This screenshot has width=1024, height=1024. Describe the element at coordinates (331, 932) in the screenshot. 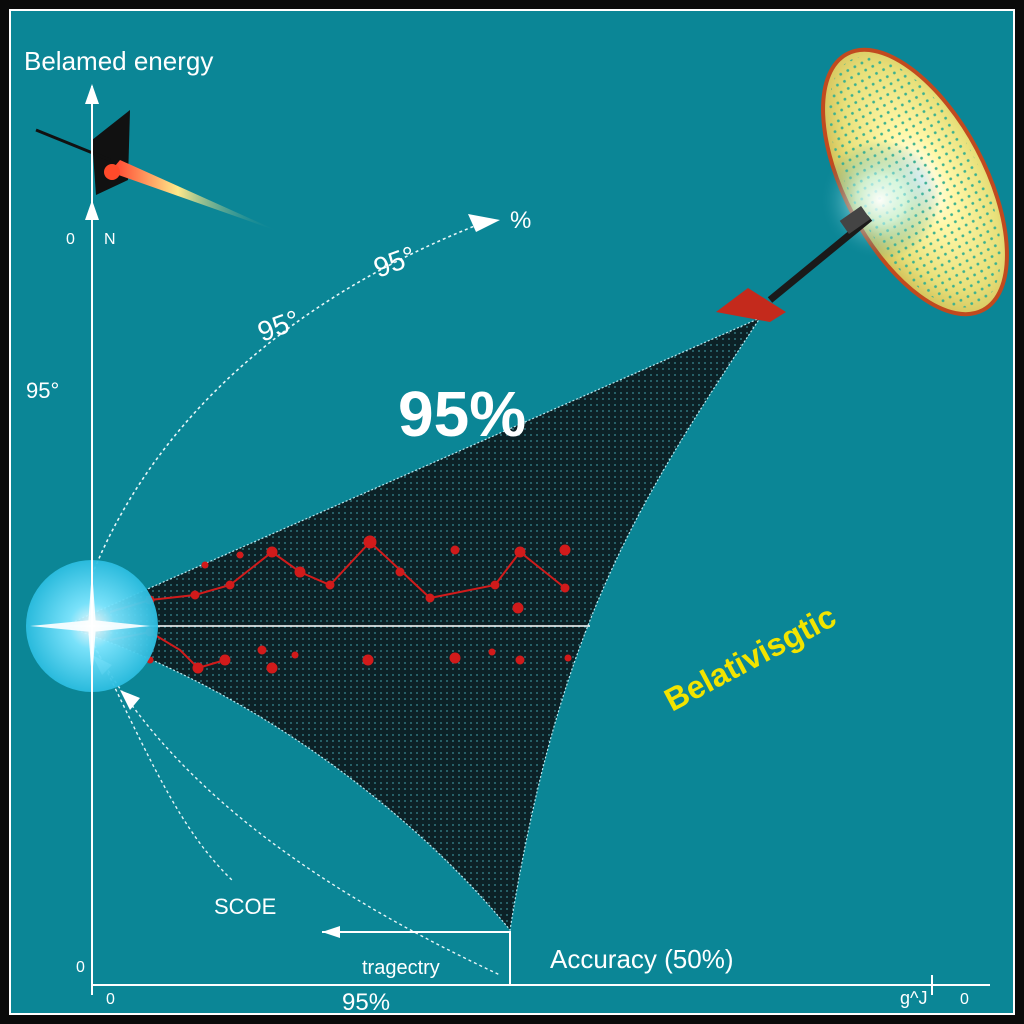

I see `trajectory-bracket-arrow` at that location.